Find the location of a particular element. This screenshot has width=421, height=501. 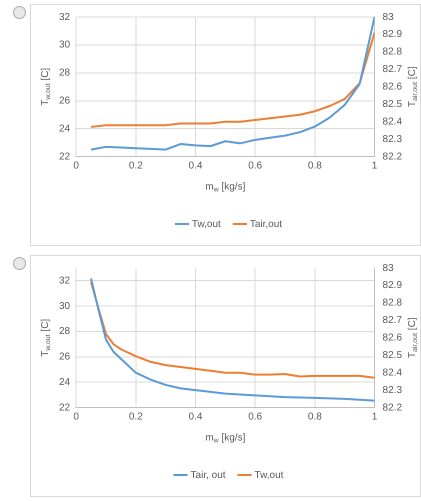

legend-label: Tair, out is located at coordinates (208, 475).